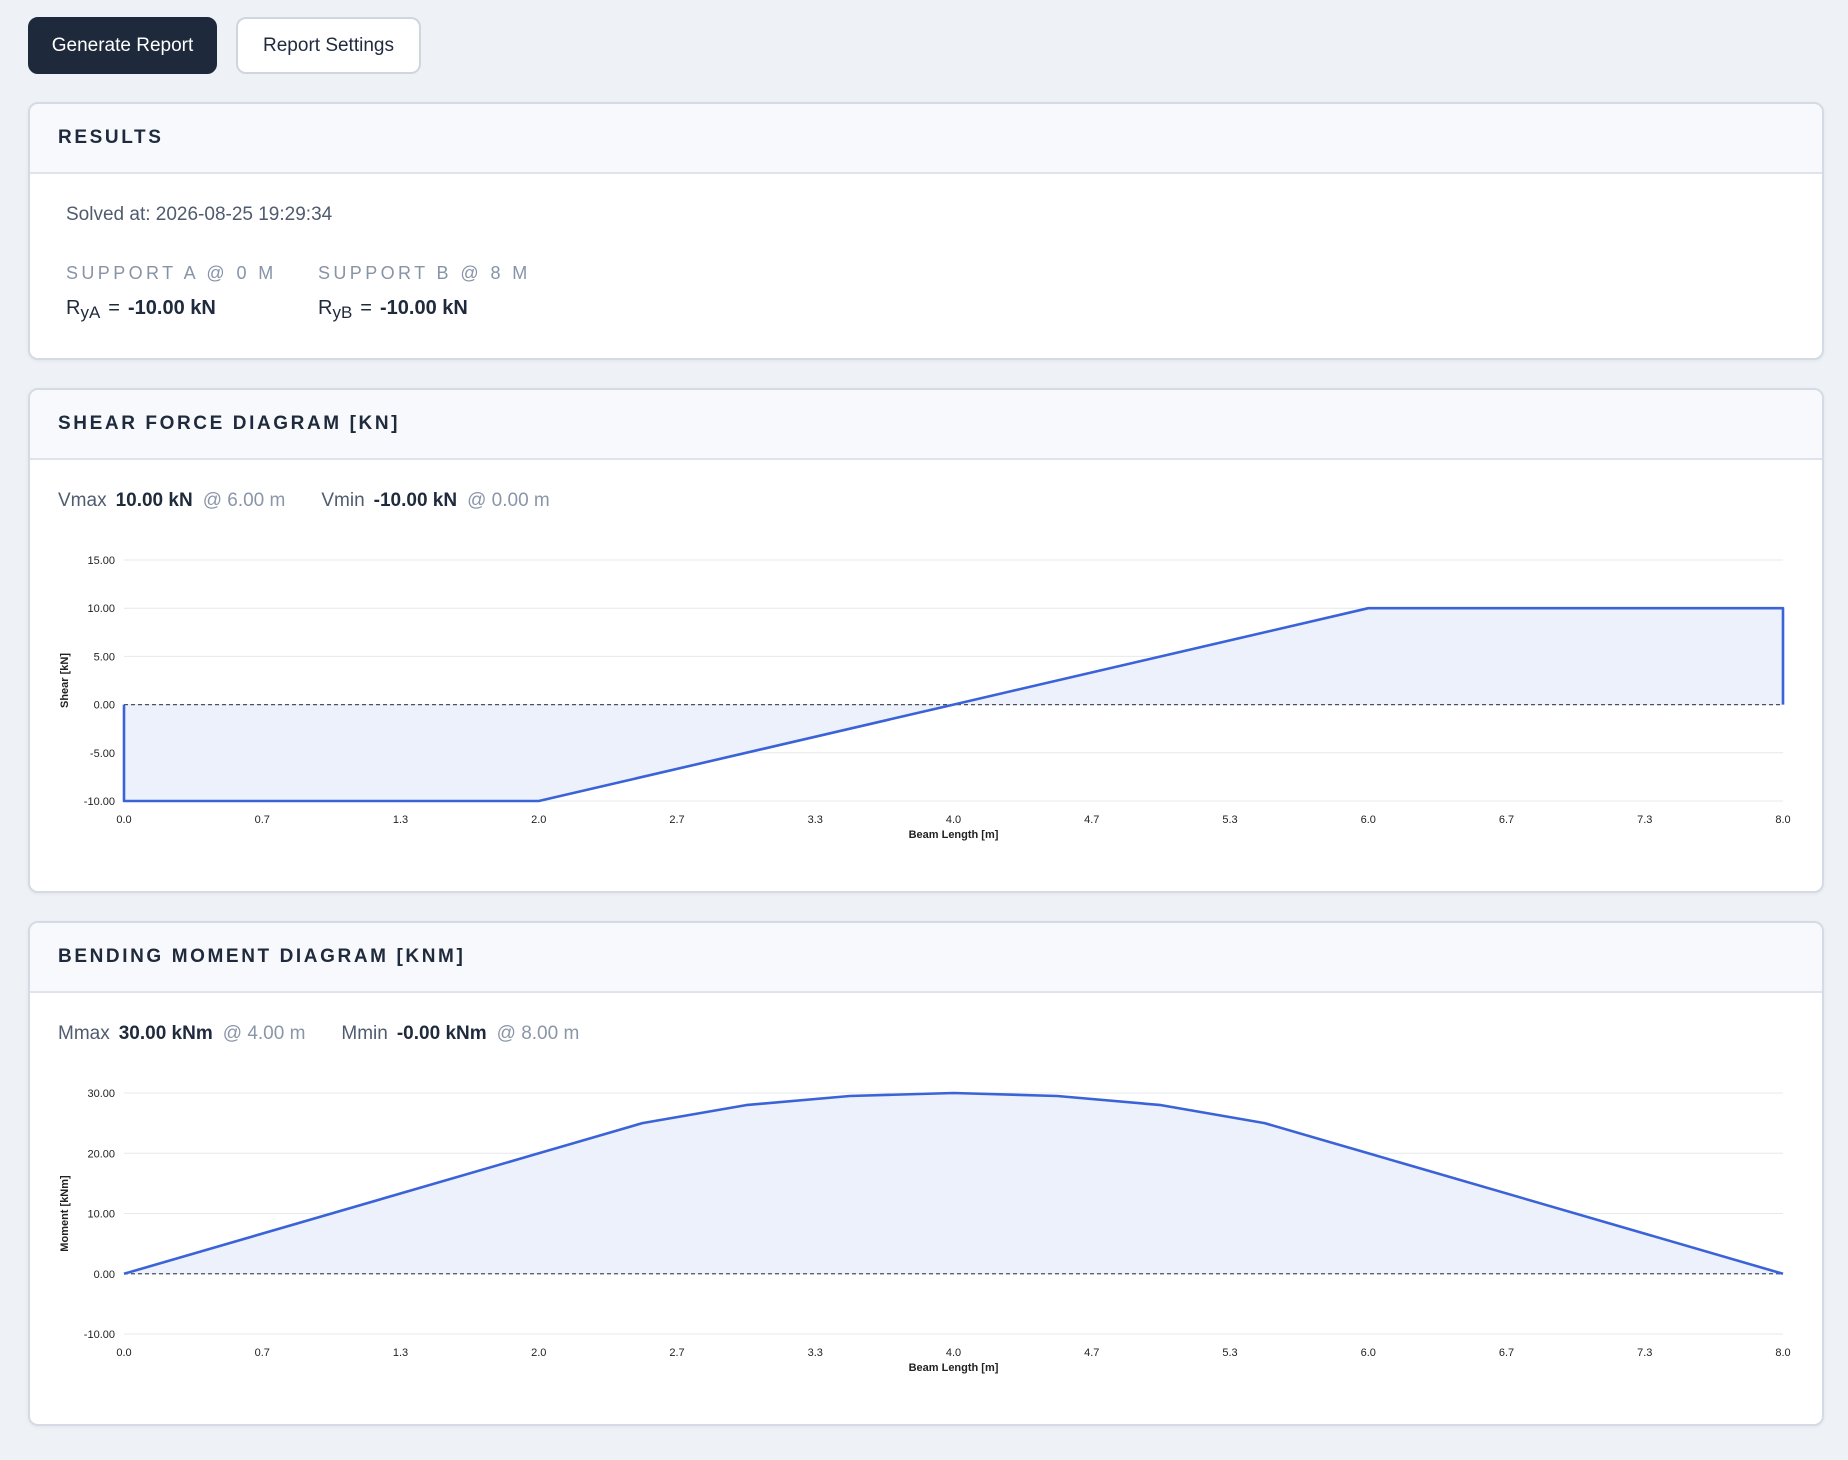 Image resolution: width=1848 pixels, height=1460 pixels. What do you see at coordinates (82, 500) in the screenshot?
I see `vmax-label: Vmax` at bounding box center [82, 500].